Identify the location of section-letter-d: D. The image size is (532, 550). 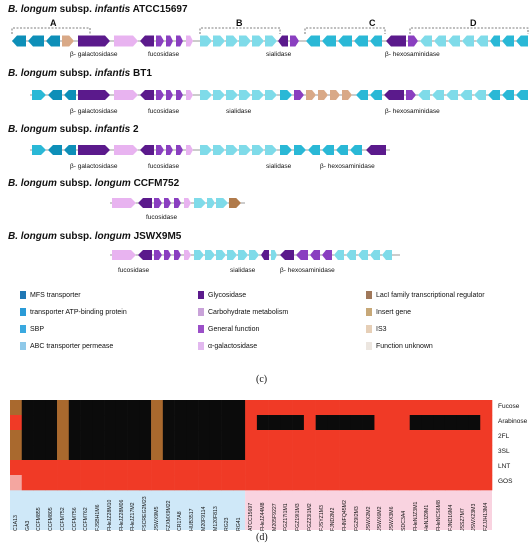
(473, 23).